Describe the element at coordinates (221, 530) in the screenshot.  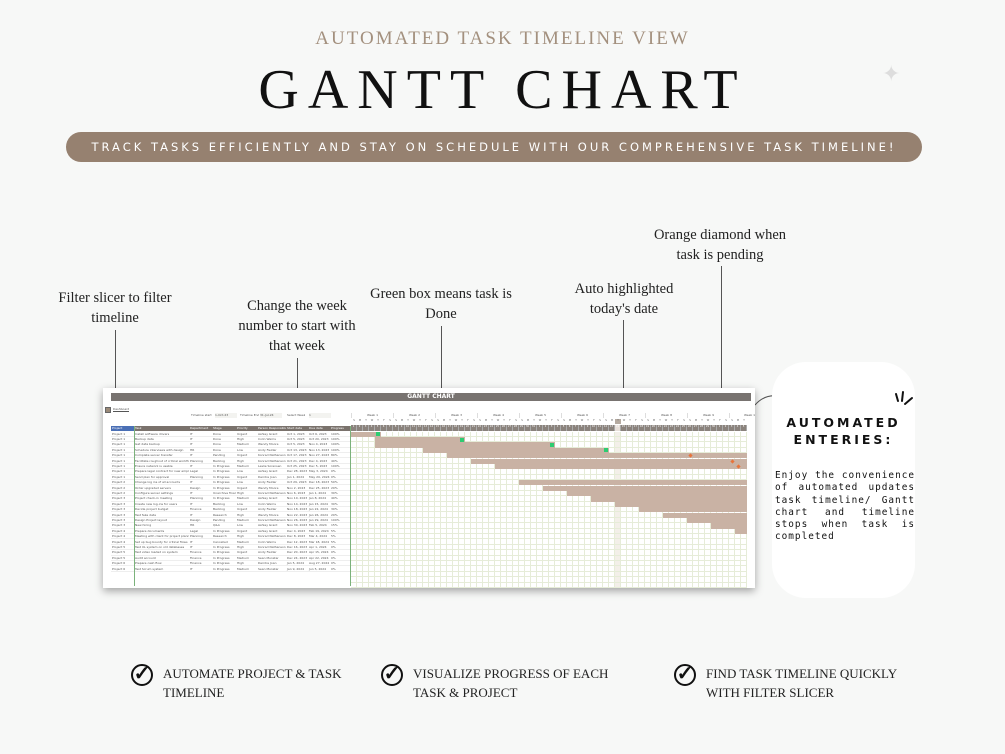
I see `table-cell: In Progress` at that location.